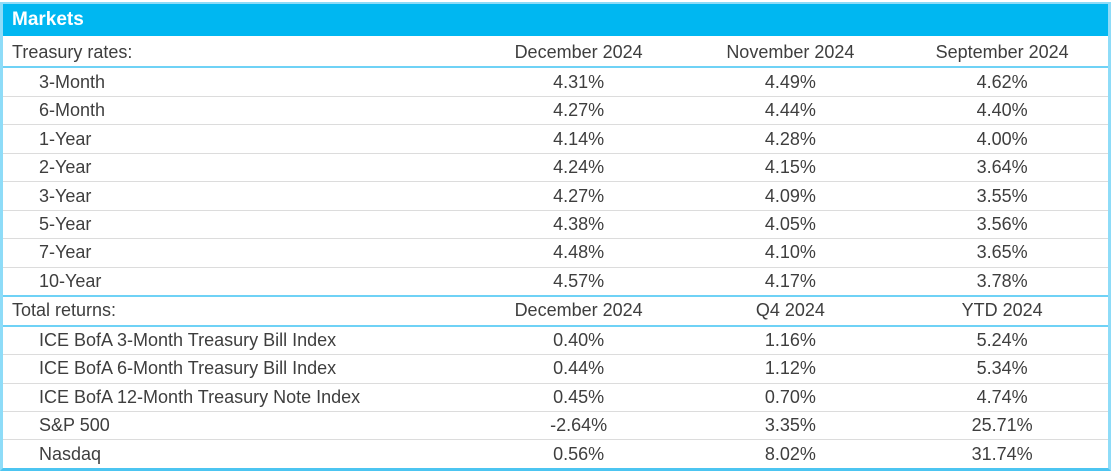  I want to click on table-row: 7-Year 4.48% 4.10% 3.65%, so click(555, 253).